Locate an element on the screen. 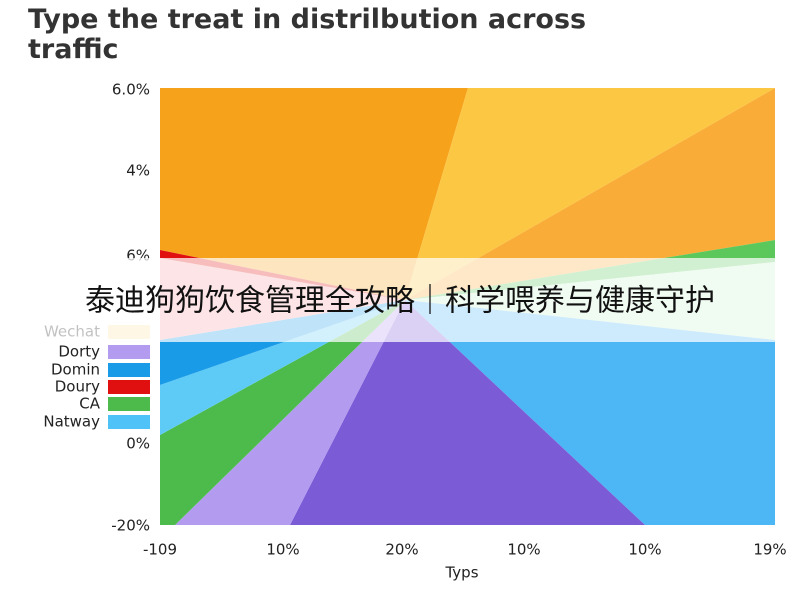 The width and height of the screenshot is (800, 600). legend-label: Dorty is located at coordinates (79, 352).